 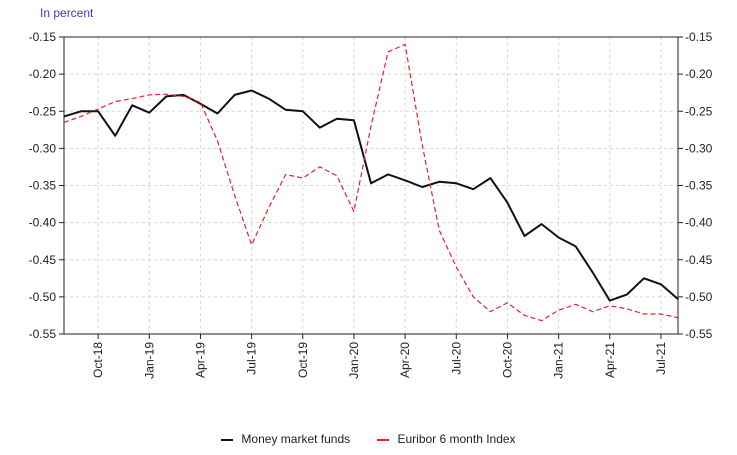 What do you see at coordinates (296, 439) in the screenshot?
I see `legend-label: Money market funds` at bounding box center [296, 439].